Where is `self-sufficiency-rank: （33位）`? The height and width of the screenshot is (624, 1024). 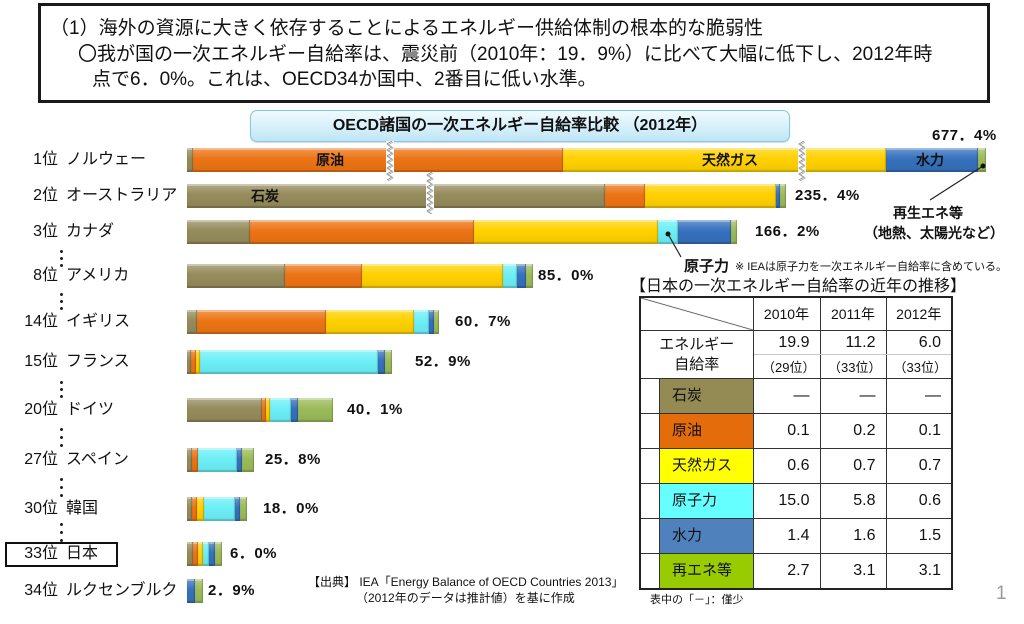
self-sufficiency-rank: （33位） is located at coordinates (853, 366).